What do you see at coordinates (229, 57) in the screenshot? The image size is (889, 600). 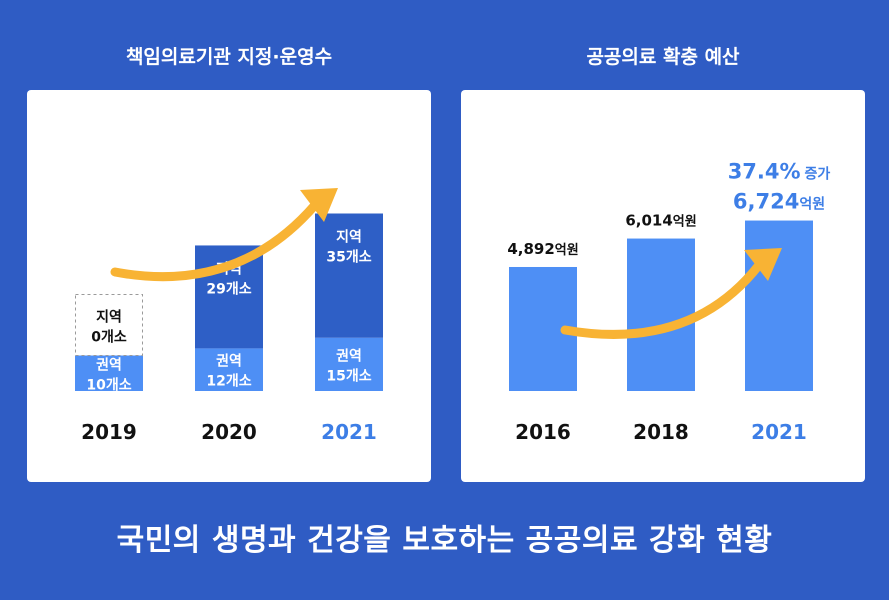 I see `left-chart-title: 책임의료기관 지정·운영수` at bounding box center [229, 57].